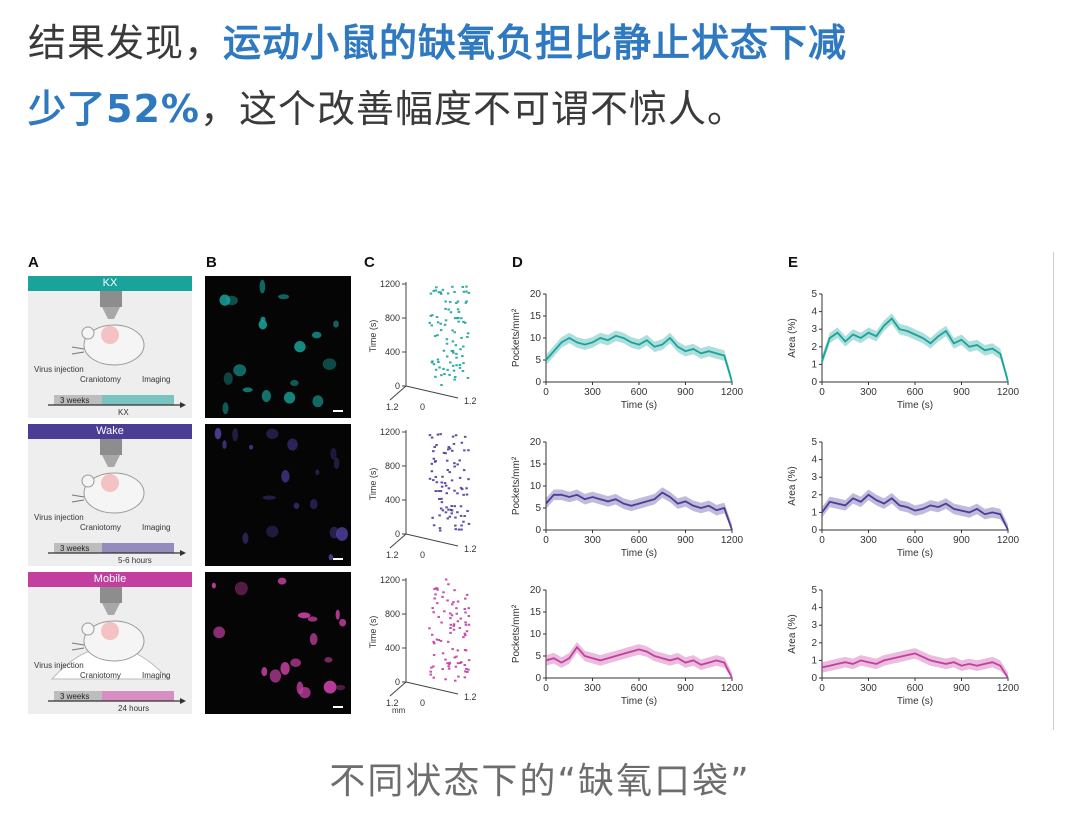  Describe the element at coordinates (33, 262) in the screenshot. I see `panel-label-a: A` at that location.